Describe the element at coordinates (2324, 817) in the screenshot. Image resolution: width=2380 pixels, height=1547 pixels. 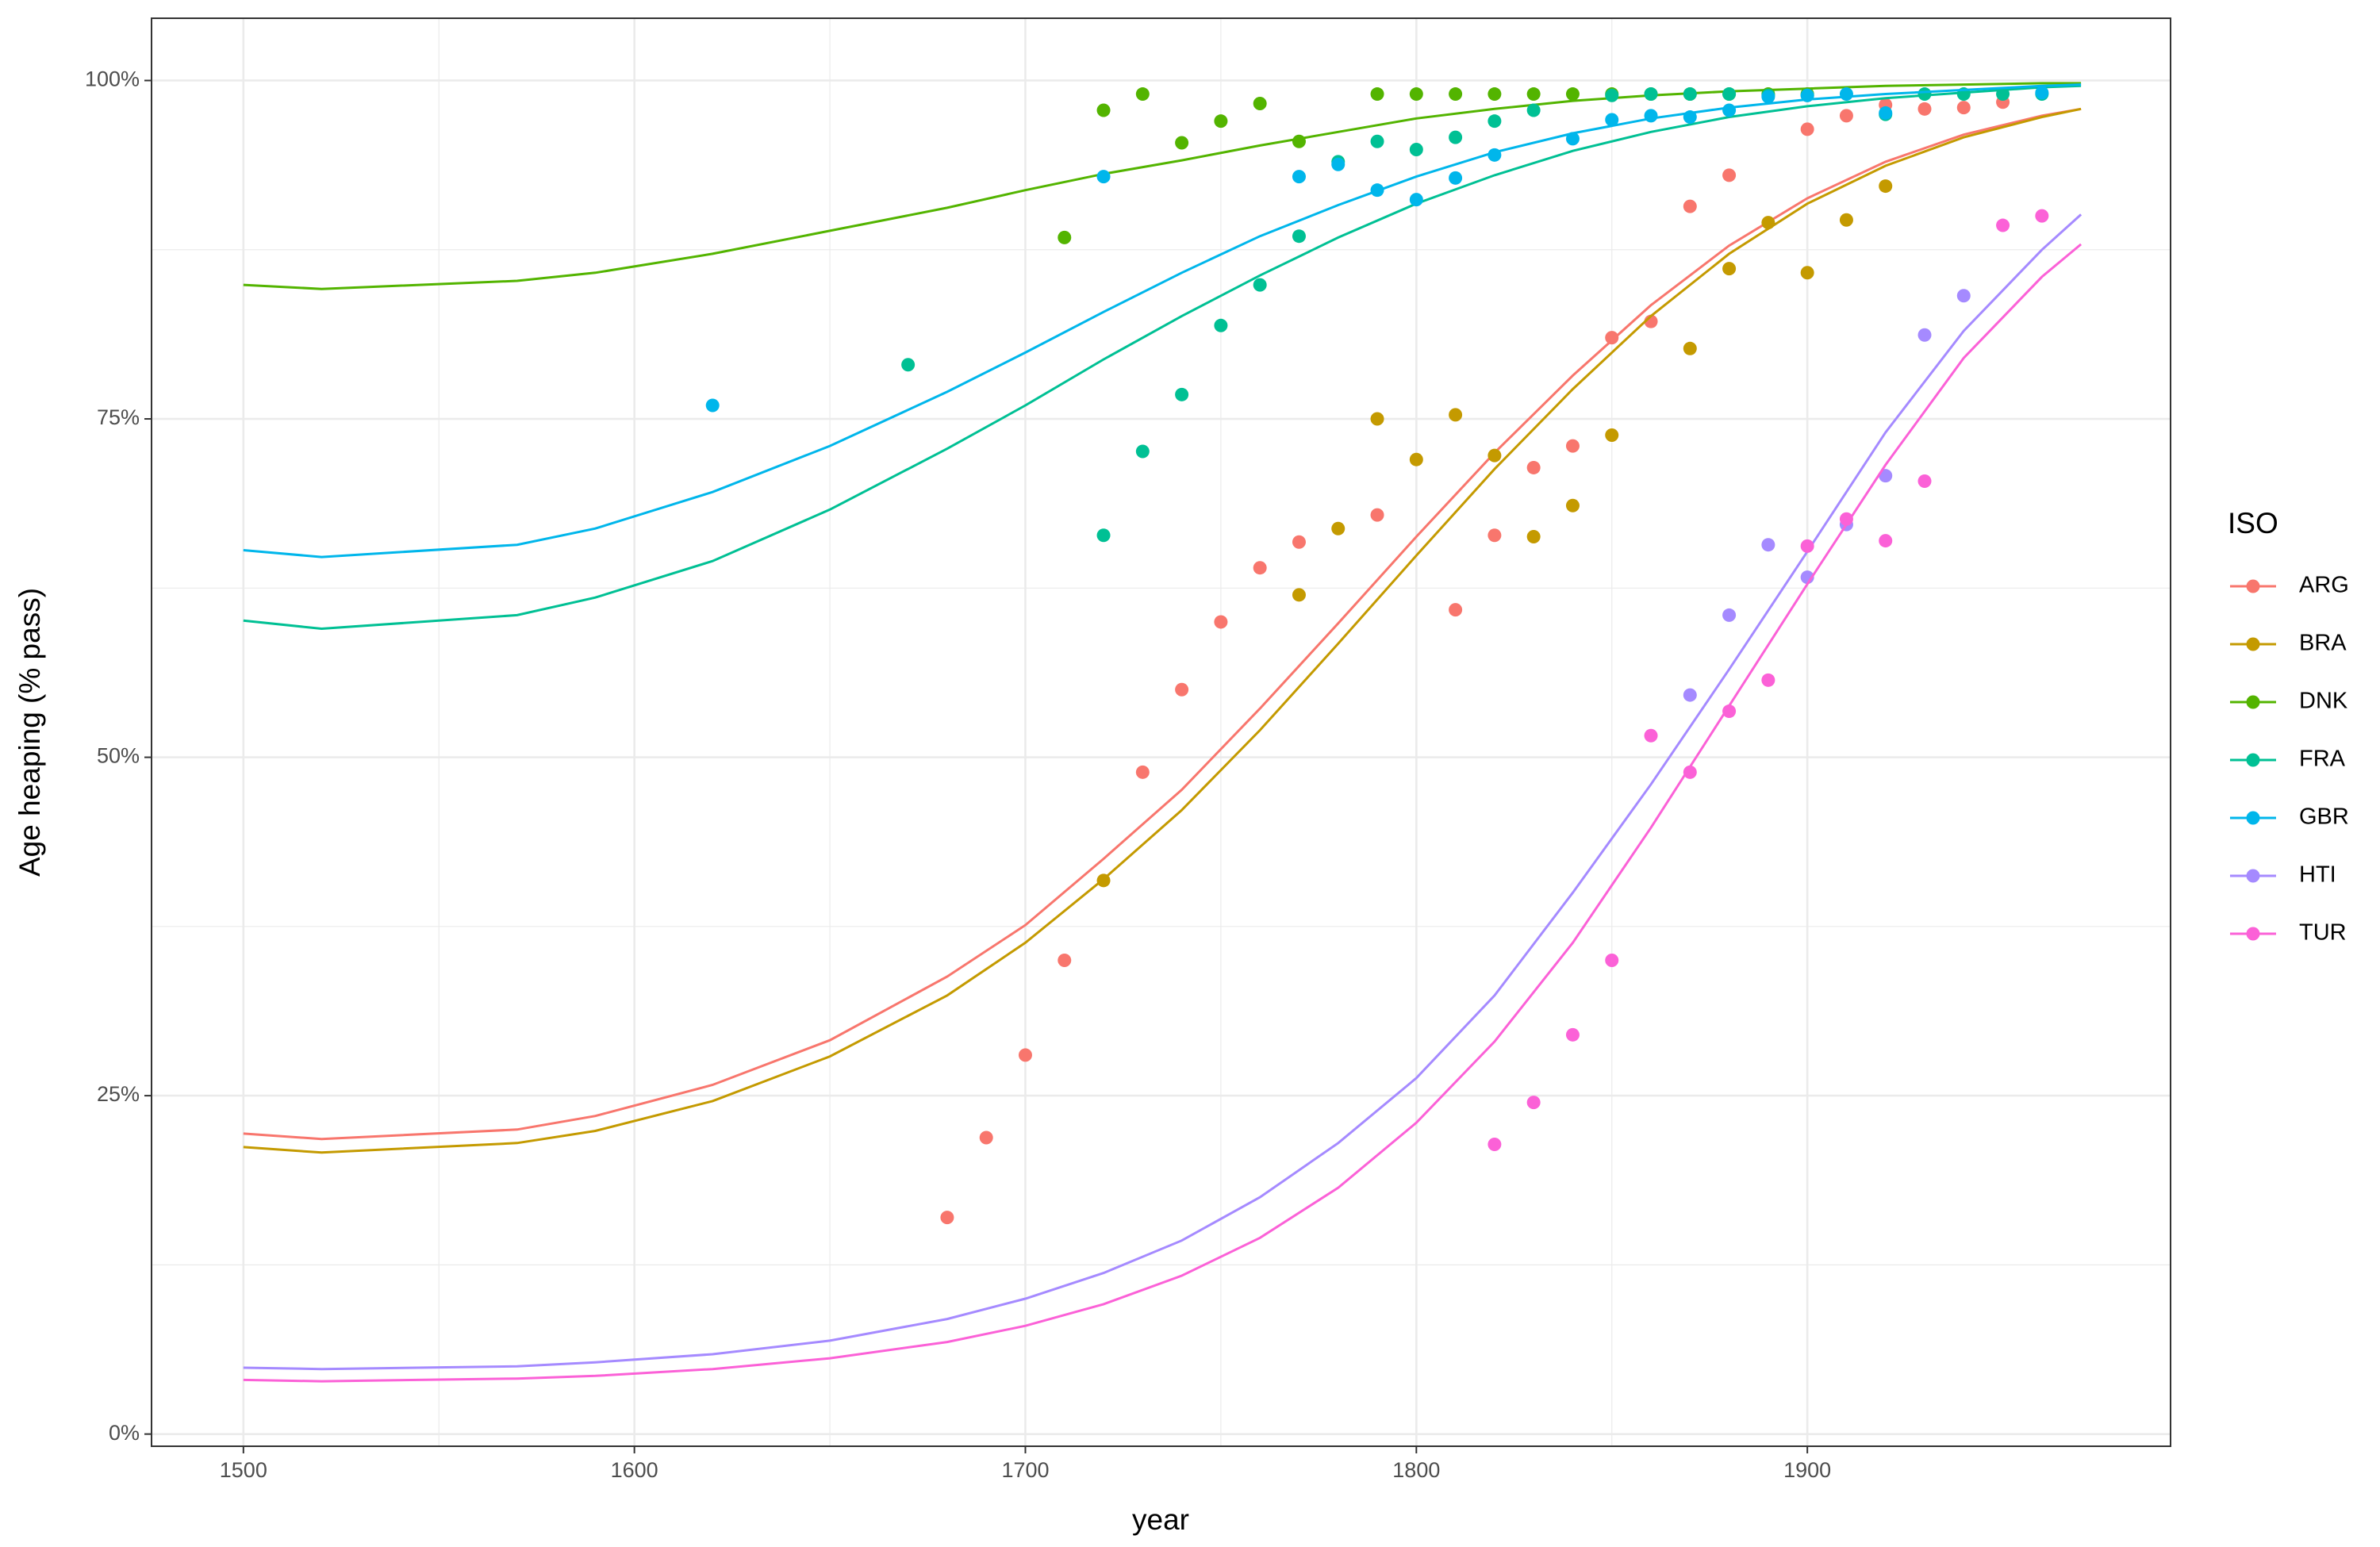
I see `legend-label: GBR` at that location.